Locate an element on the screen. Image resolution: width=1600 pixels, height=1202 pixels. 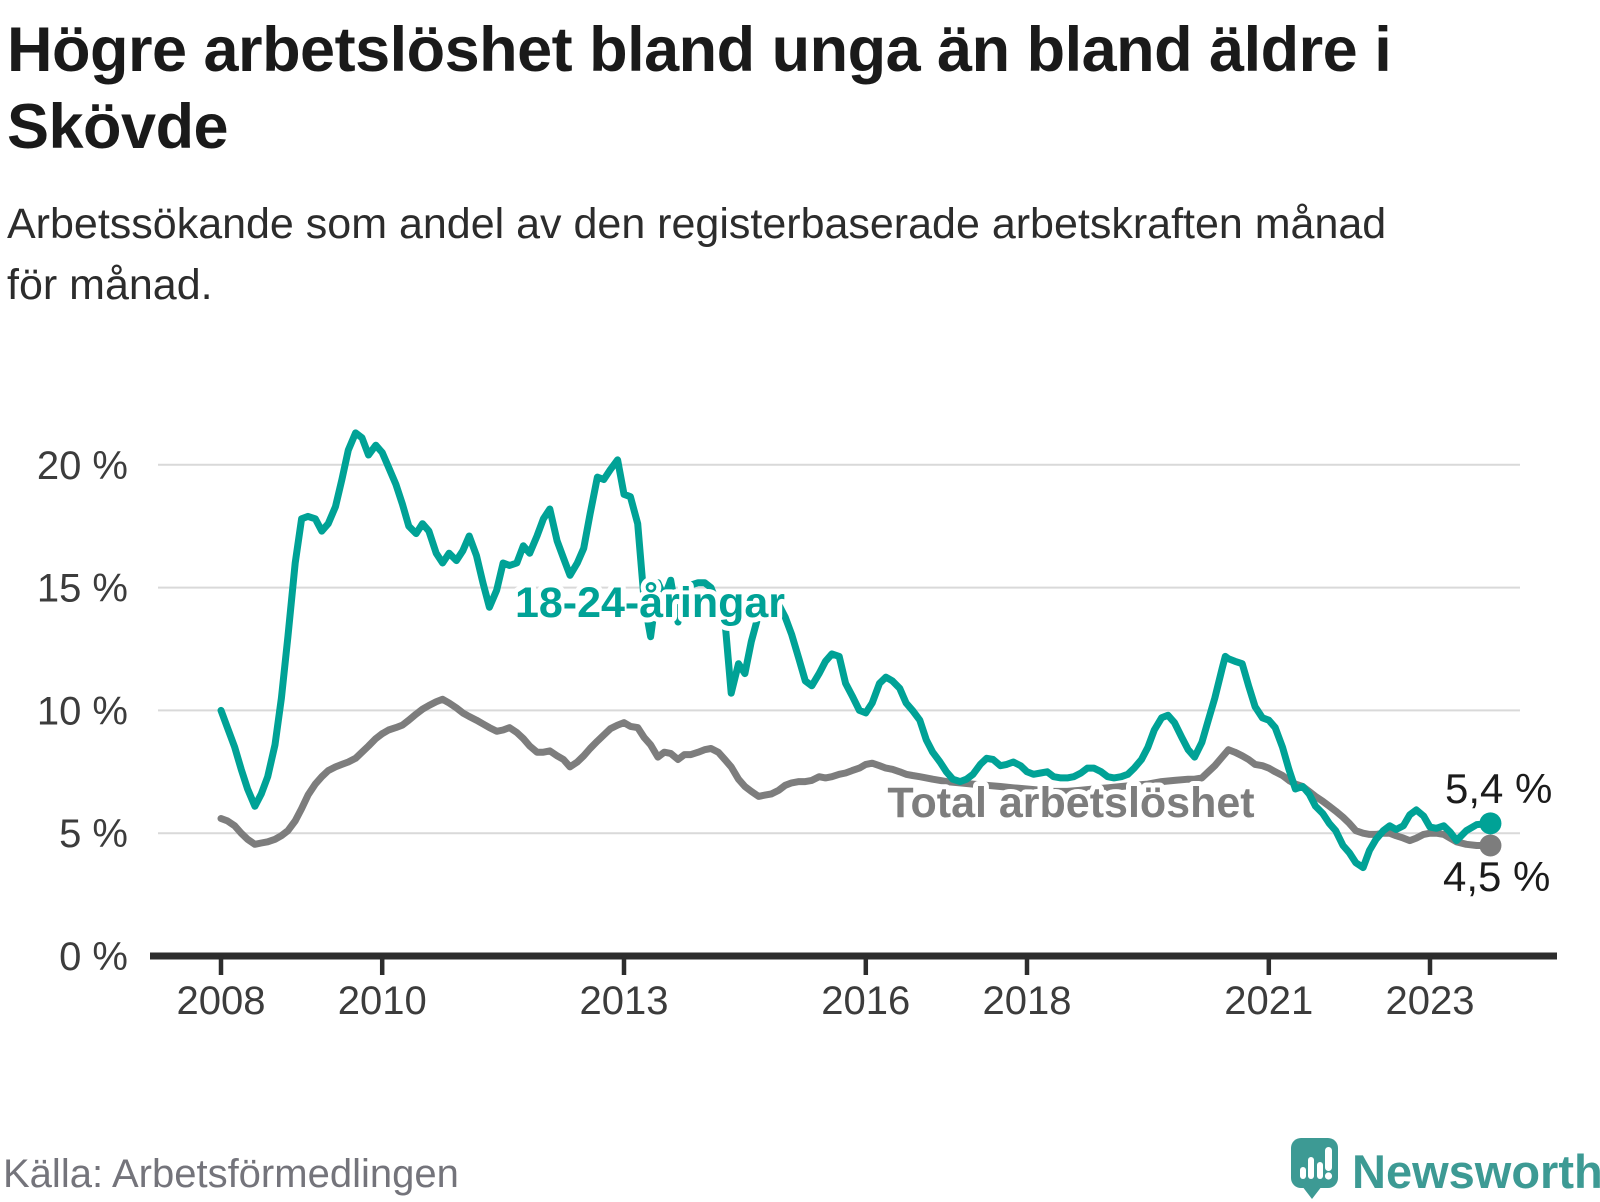
x-tick-label-2008: 2008 is located at coordinates (221, 1001).